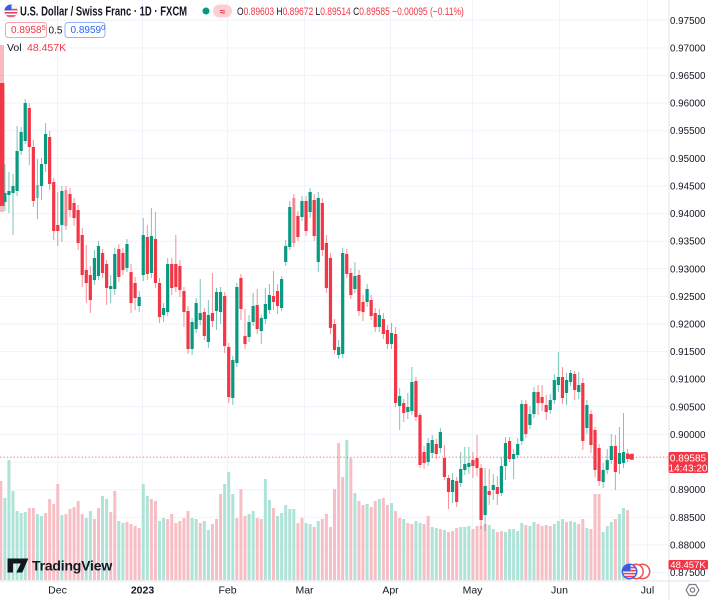  What do you see at coordinates (688, 435) in the screenshot?
I see `svg-text: 0.90000` at bounding box center [688, 435].